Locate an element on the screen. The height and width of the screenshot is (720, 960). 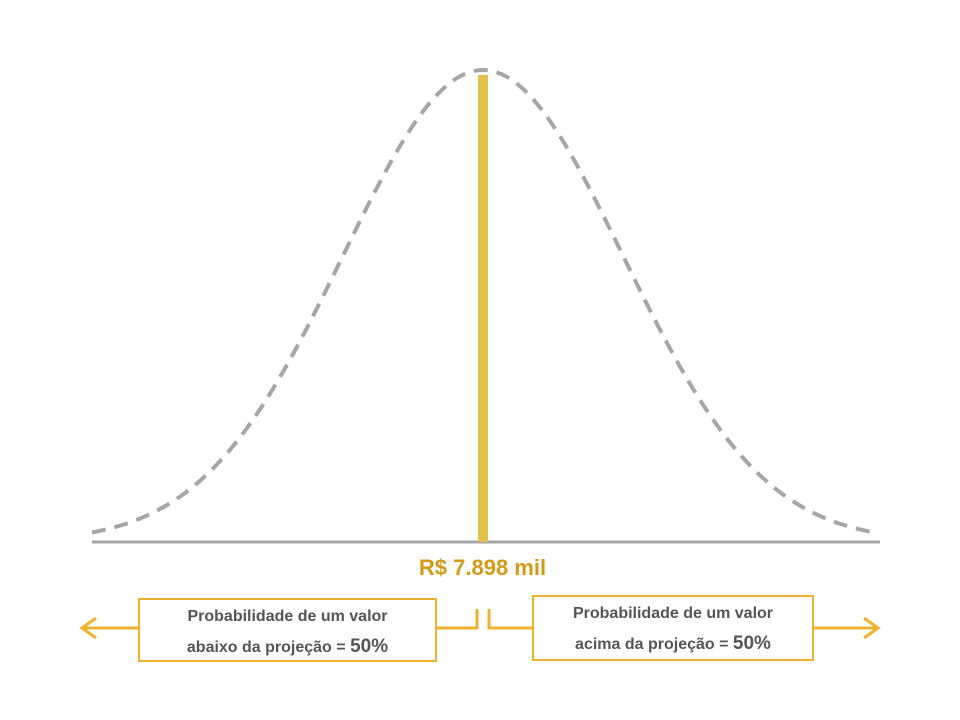
probability-above-line1: Probabilidade de um valor is located at coordinates (673, 613).